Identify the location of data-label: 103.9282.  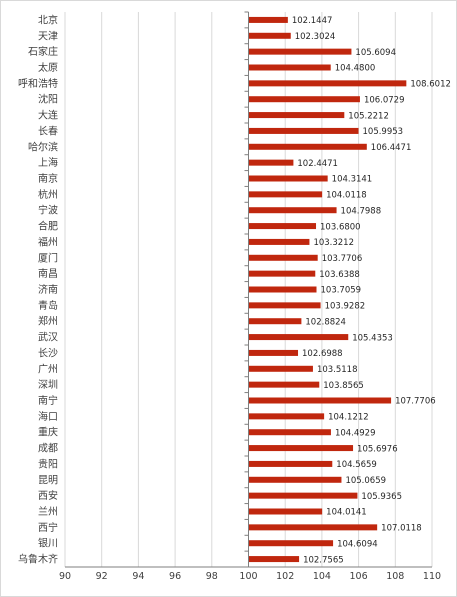
(345, 307).